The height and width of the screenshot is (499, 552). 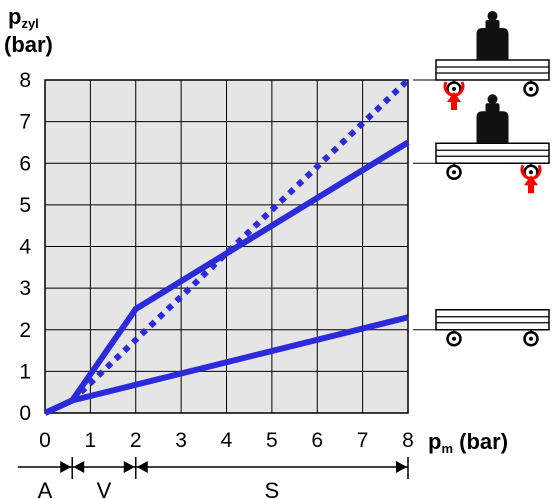 What do you see at coordinates (408, 440) in the screenshot?
I see `x-tick-label: 8` at bounding box center [408, 440].